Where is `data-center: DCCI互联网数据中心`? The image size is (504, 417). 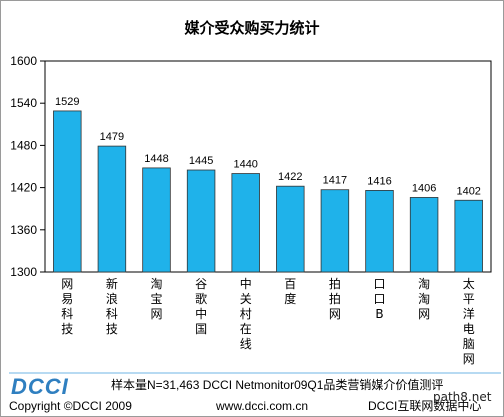 data-center: DCCI互联网数据中心 is located at coordinates (424, 405).